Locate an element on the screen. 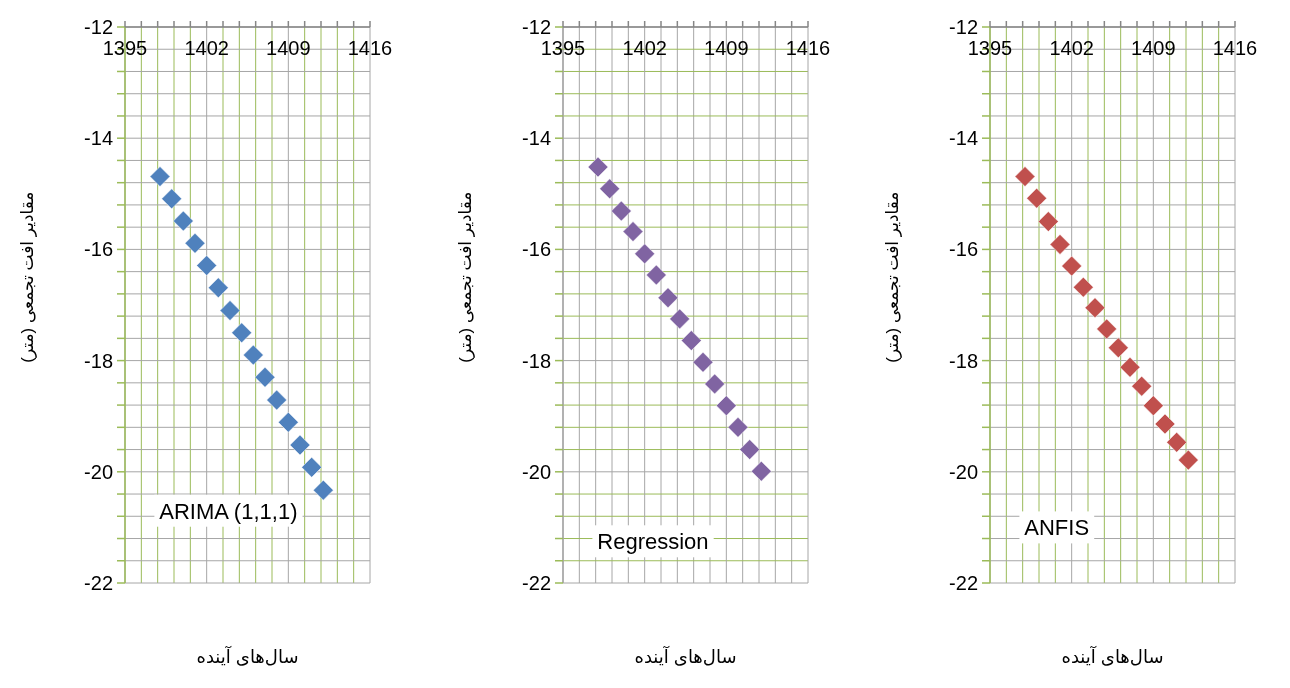 The image size is (1290, 688). series-label: ARIMA (1,1,1) is located at coordinates (228, 511).